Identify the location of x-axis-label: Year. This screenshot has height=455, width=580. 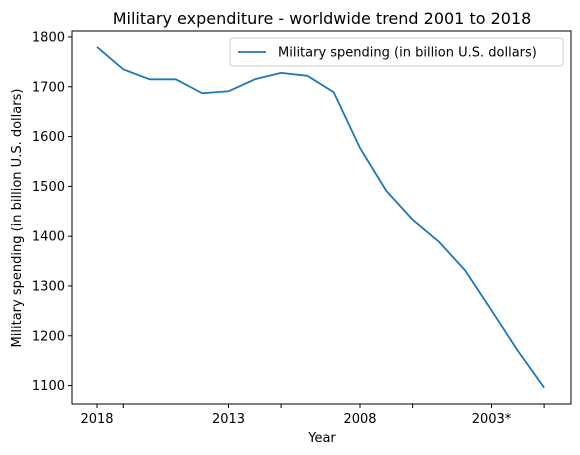
(321, 438).